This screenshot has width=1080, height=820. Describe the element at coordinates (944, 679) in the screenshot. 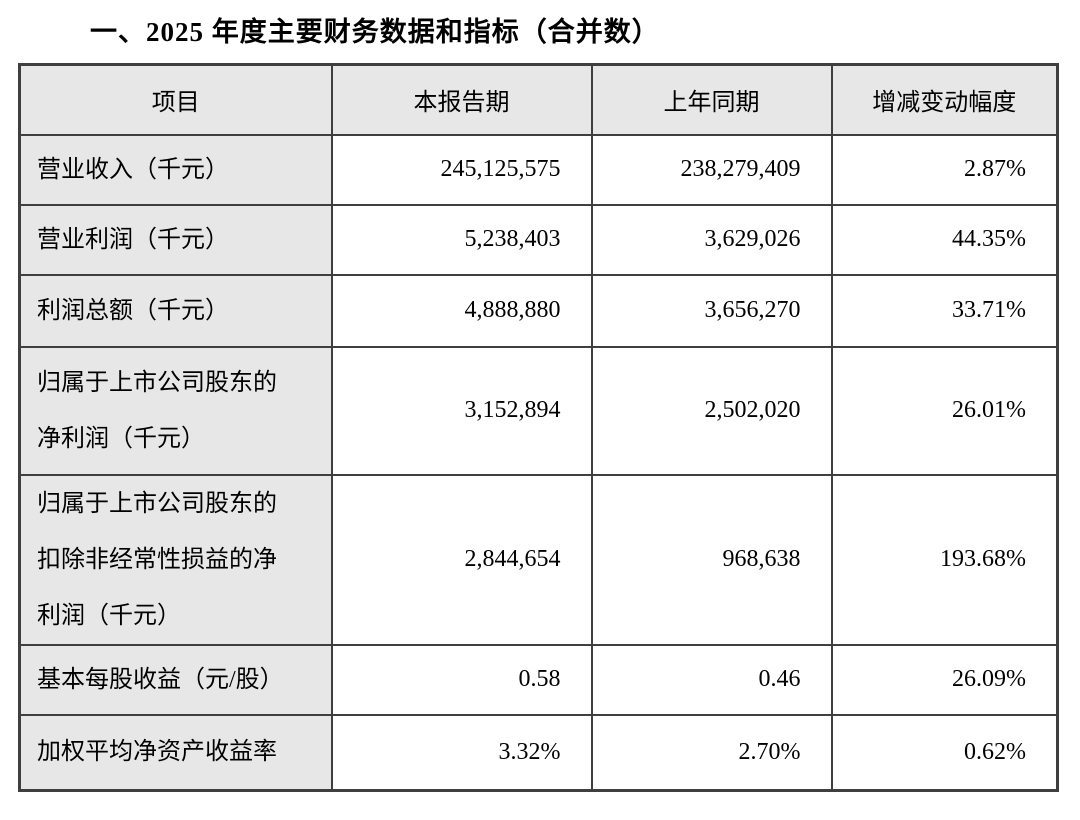

I see `value-change: 26.09%` at that location.